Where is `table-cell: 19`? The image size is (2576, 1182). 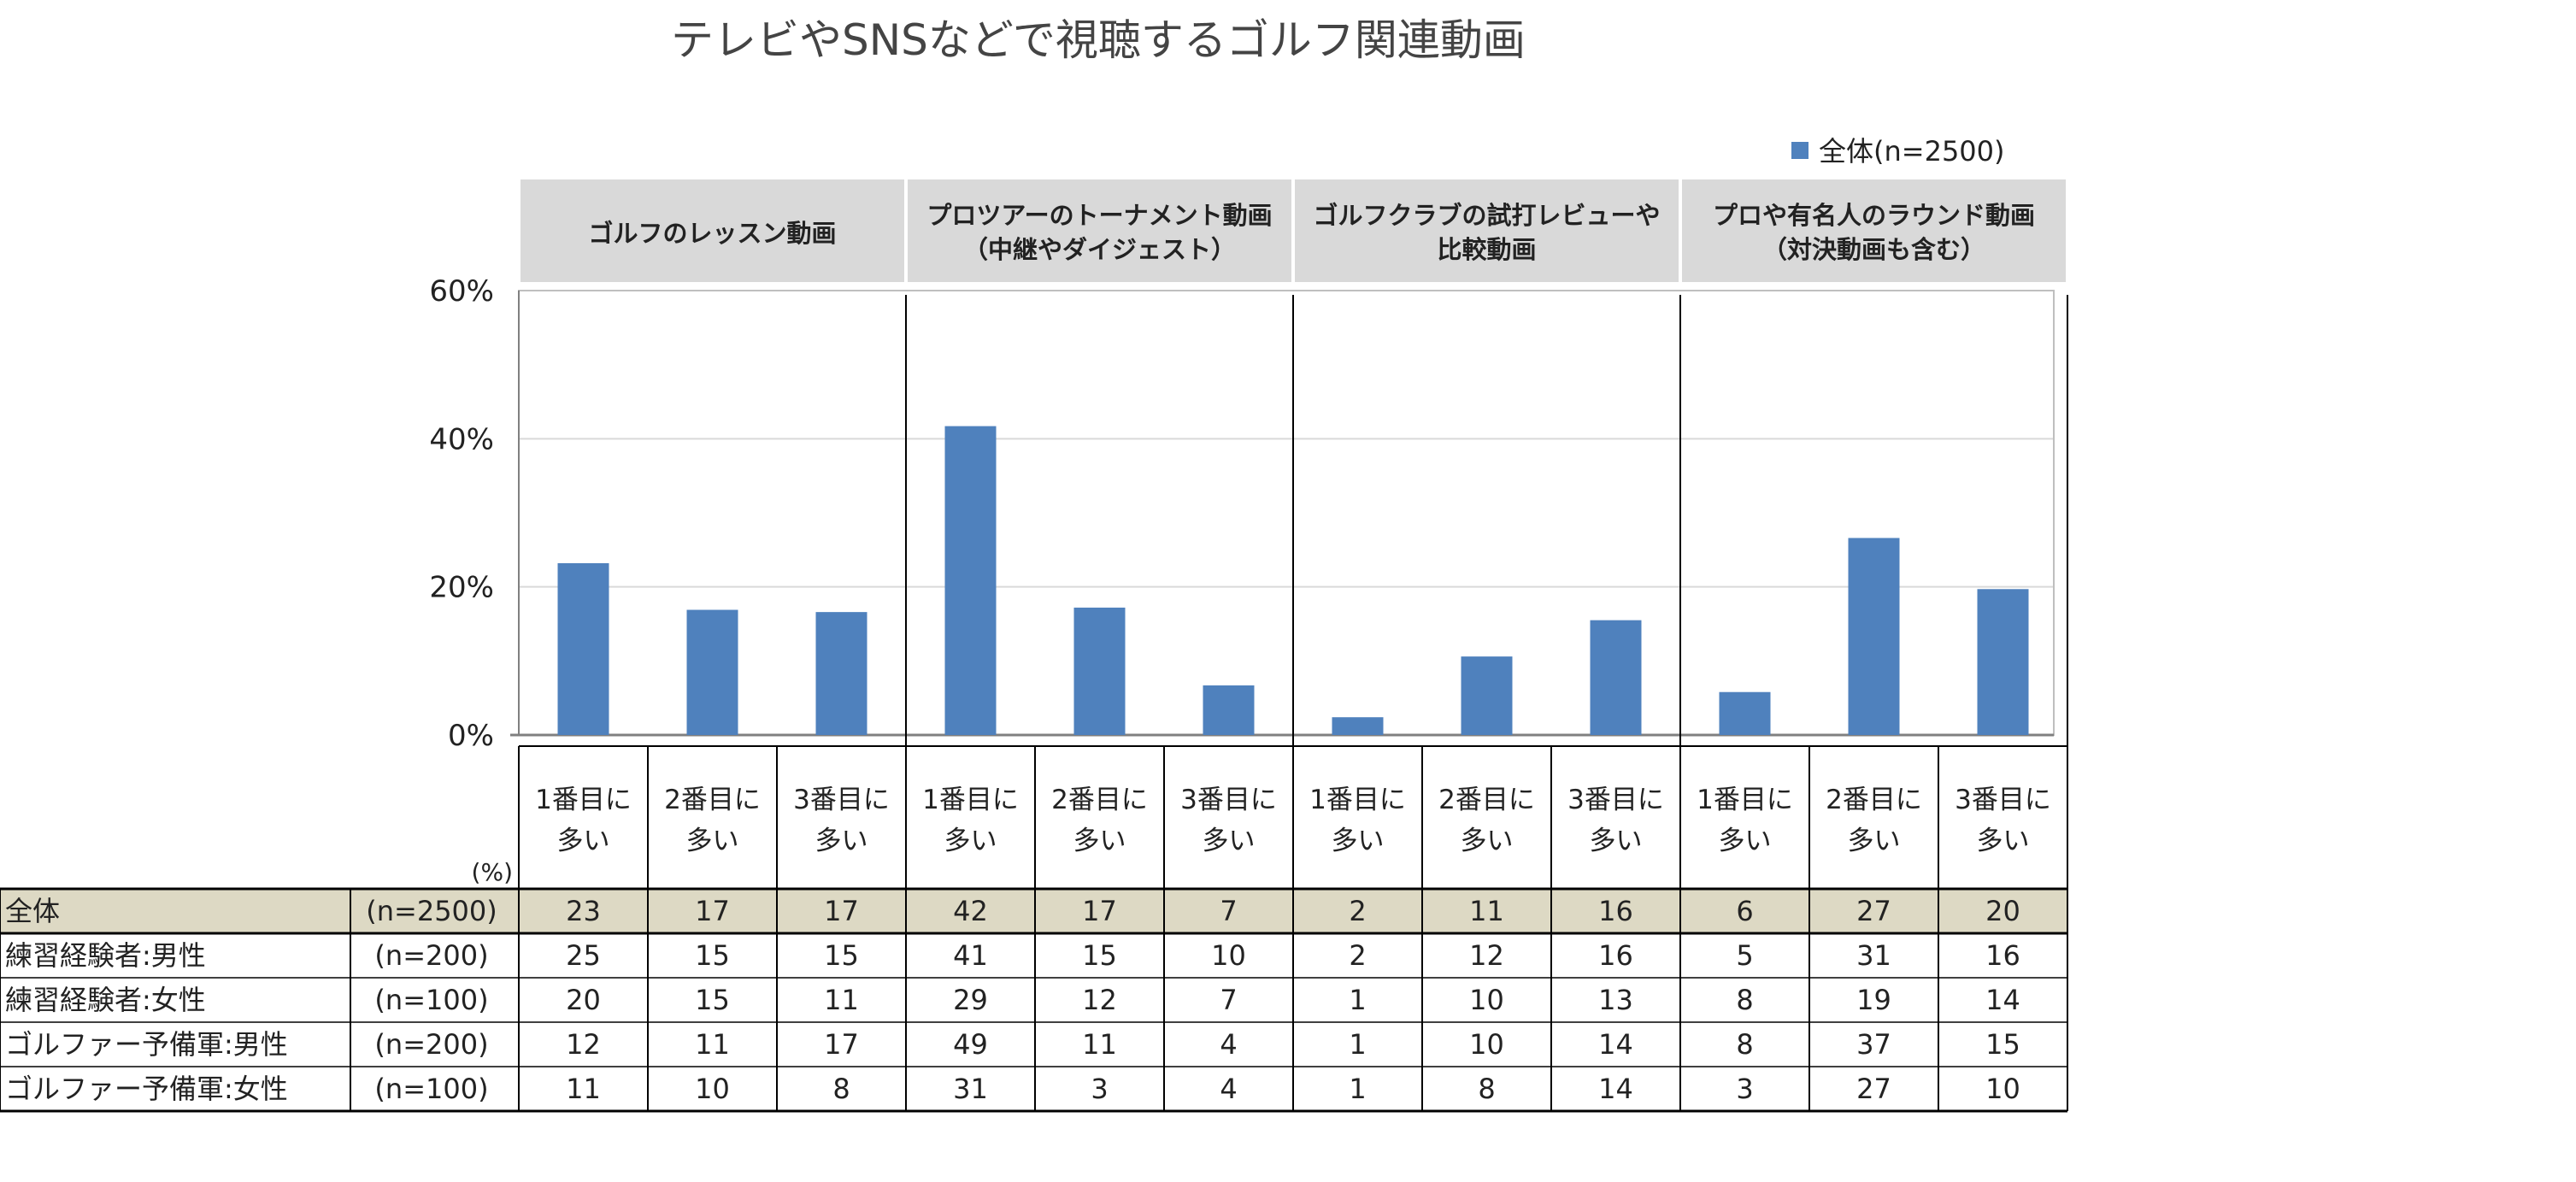
table-cell: 19 is located at coordinates (1873, 1000).